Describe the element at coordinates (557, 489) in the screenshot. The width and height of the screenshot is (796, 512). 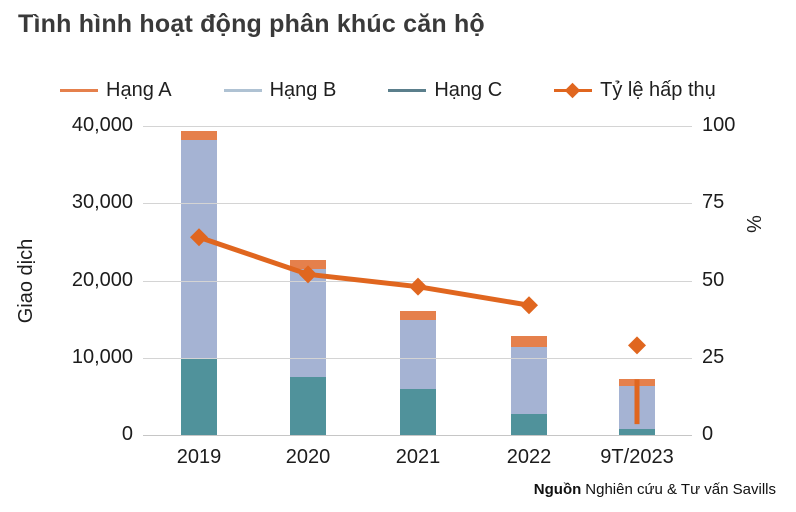
I see `source-prefix: Nguồn` at that location.